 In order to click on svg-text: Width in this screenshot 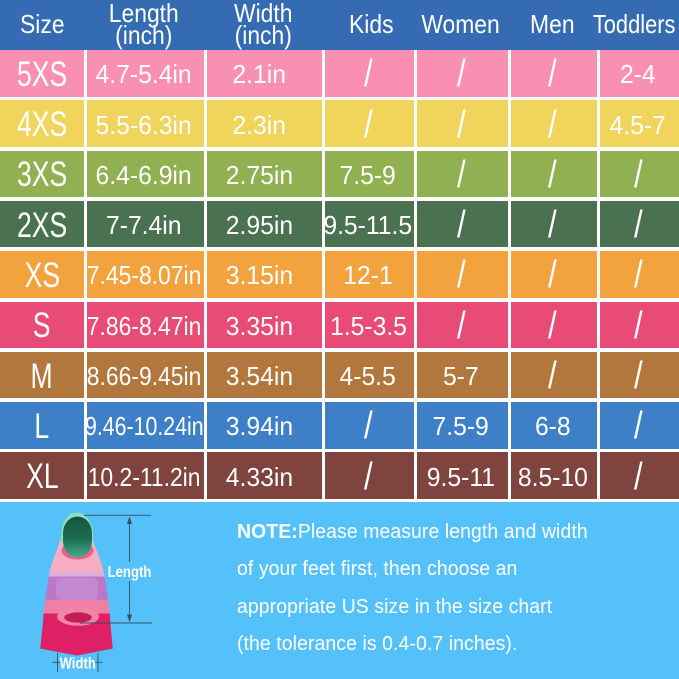, I will do `click(78, 663)`.